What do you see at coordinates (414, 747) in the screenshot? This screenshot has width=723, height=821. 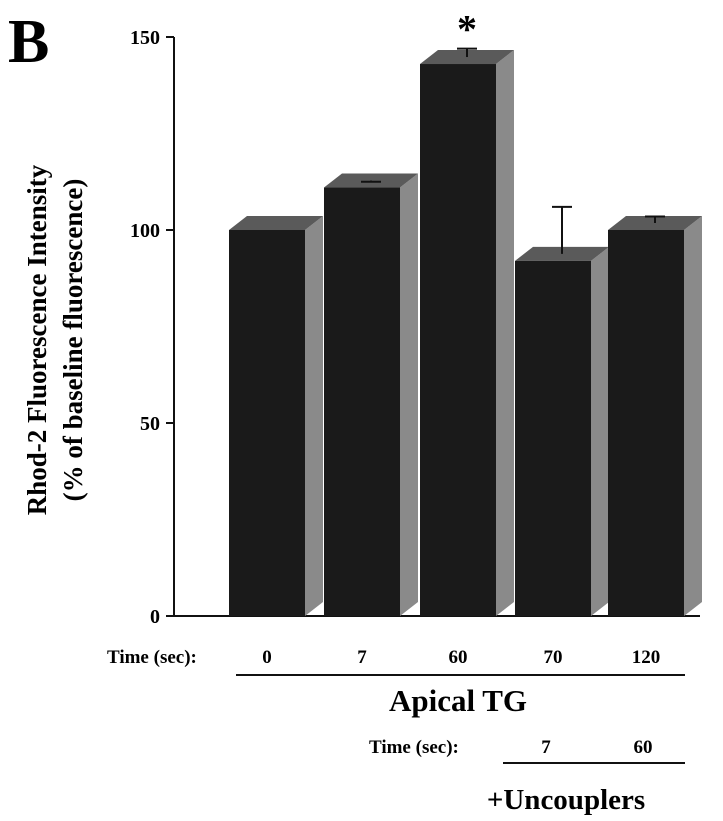 I see `uncoupler-time-row-label: Time (sec):` at bounding box center [414, 747].